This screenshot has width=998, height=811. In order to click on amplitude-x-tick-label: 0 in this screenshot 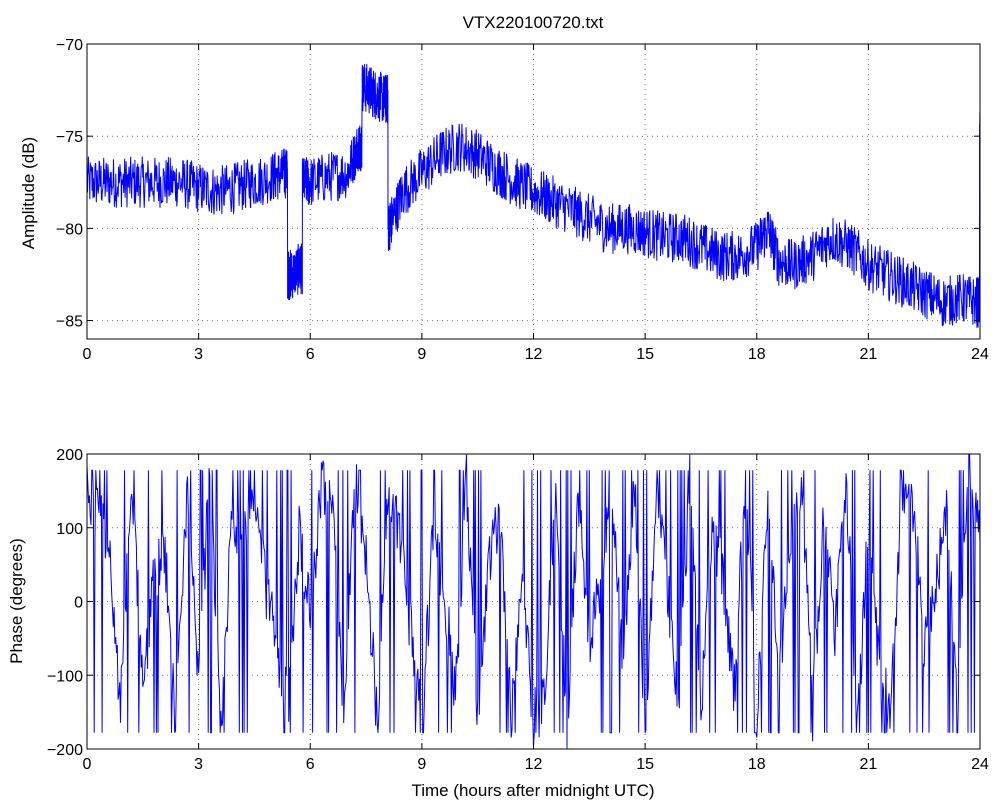, I will do `click(87, 354)`.